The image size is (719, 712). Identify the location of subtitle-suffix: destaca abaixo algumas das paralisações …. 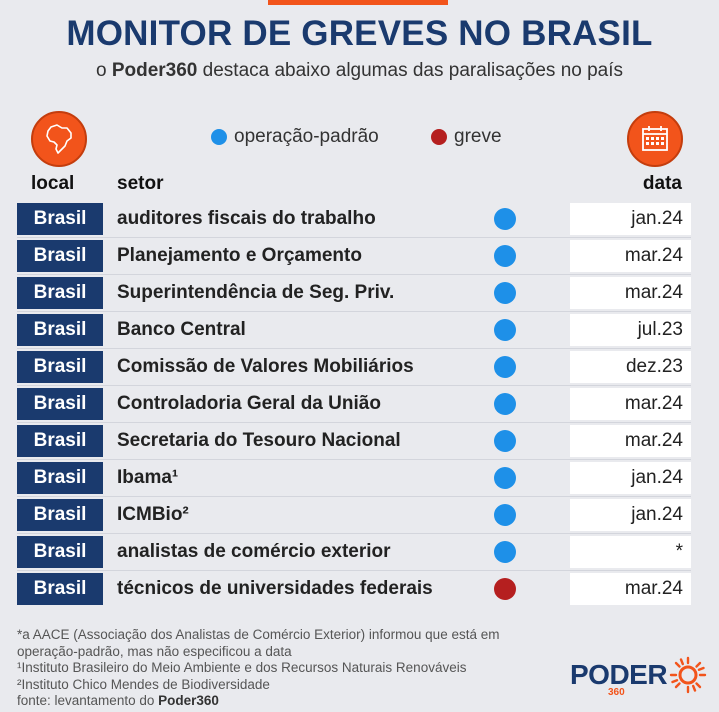
(410, 70).